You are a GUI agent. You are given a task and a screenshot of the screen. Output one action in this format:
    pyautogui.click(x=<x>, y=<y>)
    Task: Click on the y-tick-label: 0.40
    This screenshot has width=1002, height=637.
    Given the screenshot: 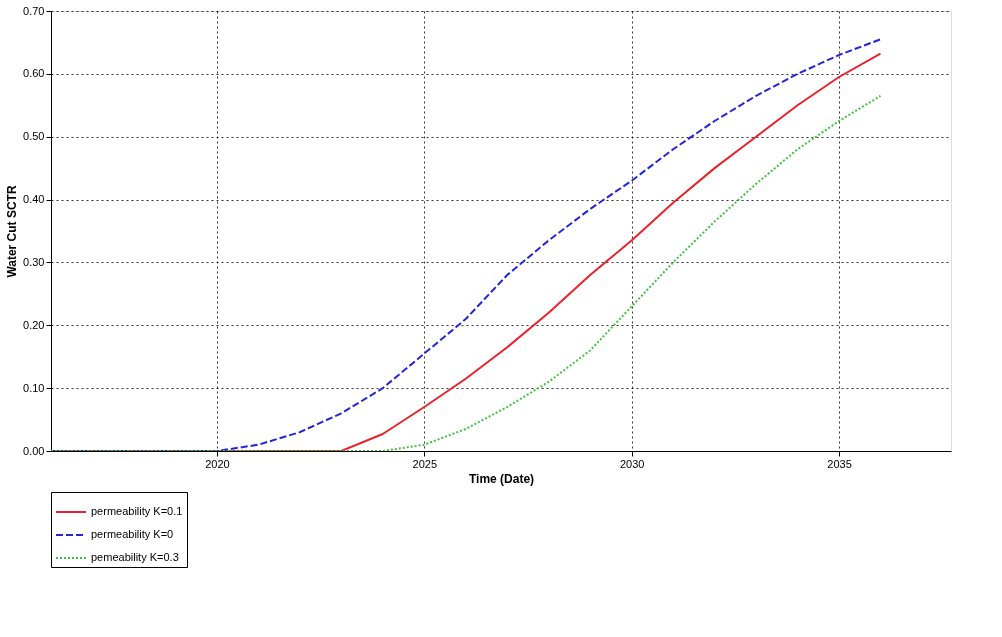 What is the action you would take?
    pyautogui.click(x=34, y=199)
    